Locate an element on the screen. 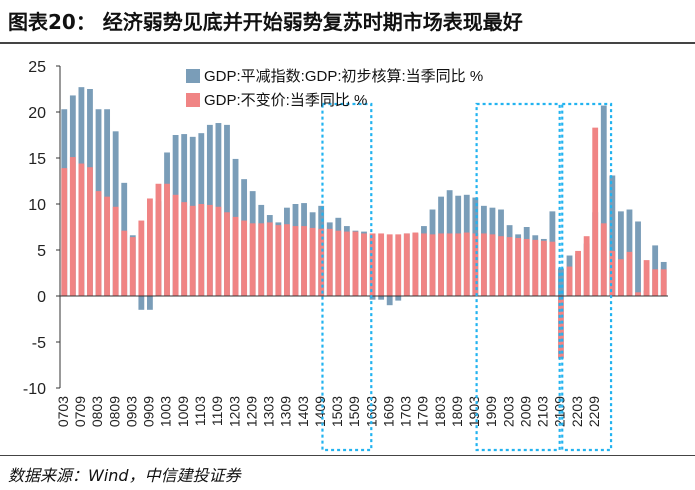  source-note: 数据来源：Wind，中信建投证券 is located at coordinates (124, 475).